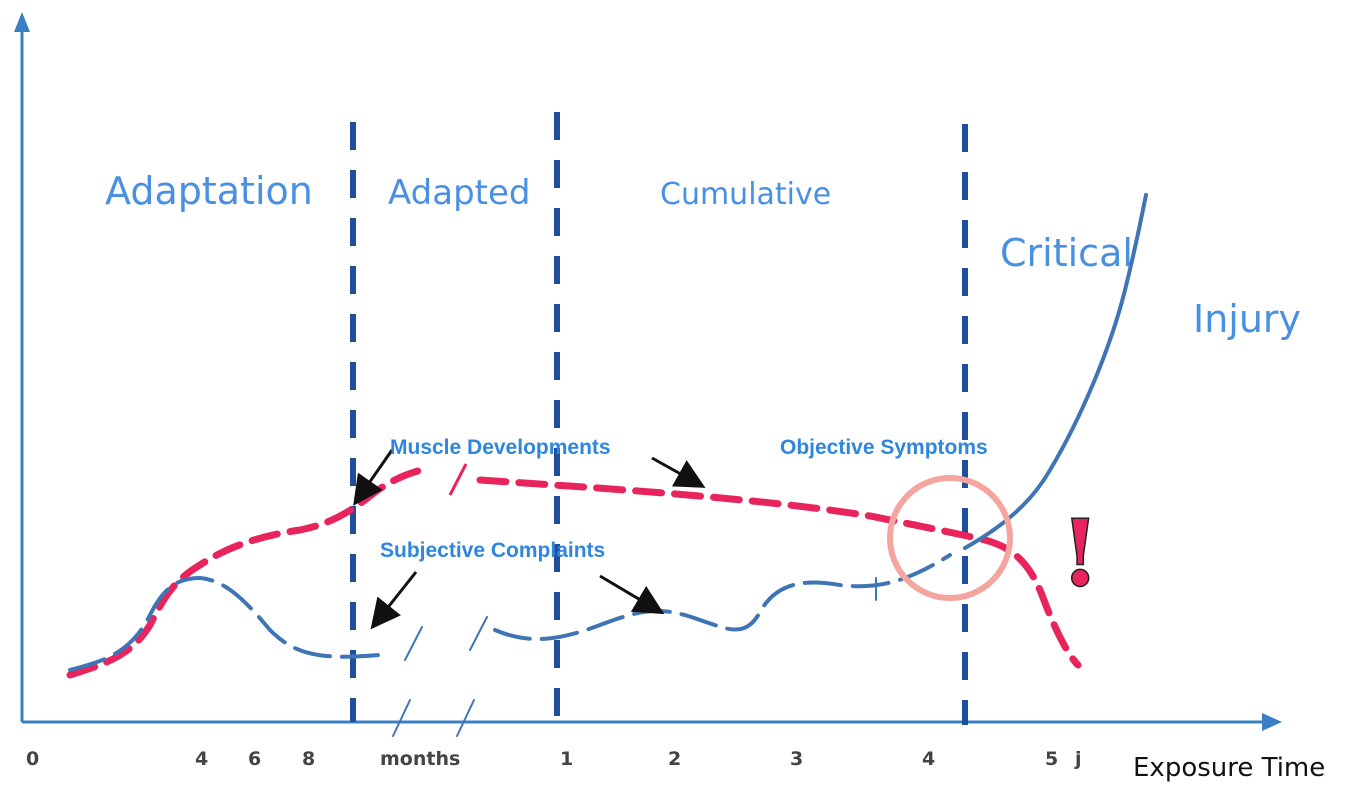  What do you see at coordinates (458, 479) in the screenshot?
I see `muscle-curve-break` at bounding box center [458, 479].